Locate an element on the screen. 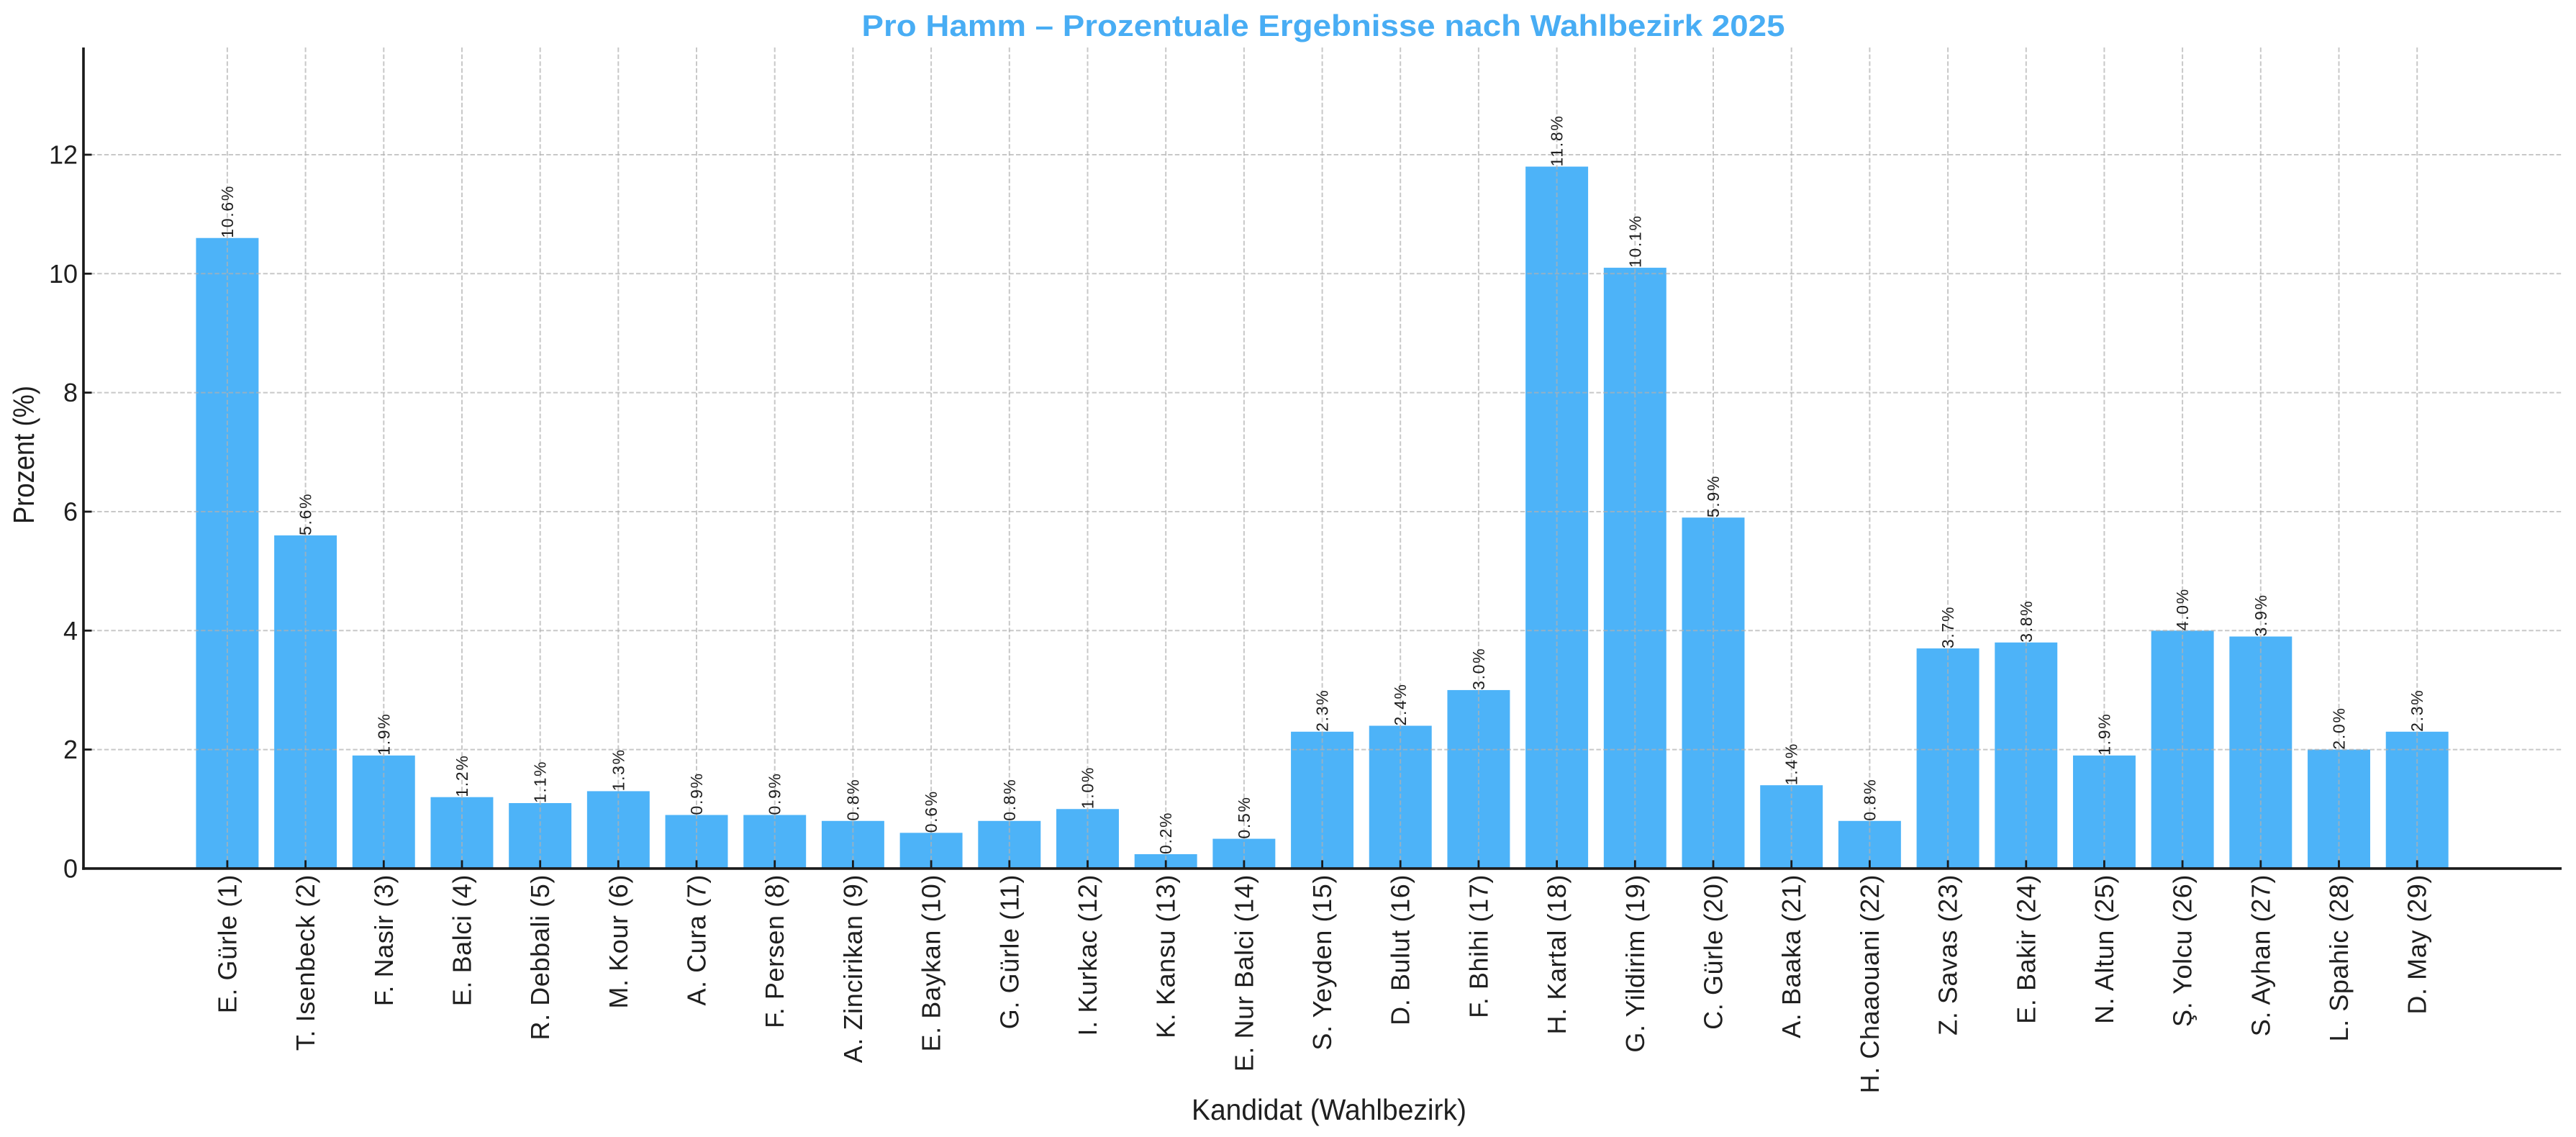 This screenshot has height=1137, width=2576. svg-text: 4 is located at coordinates (70, 630).